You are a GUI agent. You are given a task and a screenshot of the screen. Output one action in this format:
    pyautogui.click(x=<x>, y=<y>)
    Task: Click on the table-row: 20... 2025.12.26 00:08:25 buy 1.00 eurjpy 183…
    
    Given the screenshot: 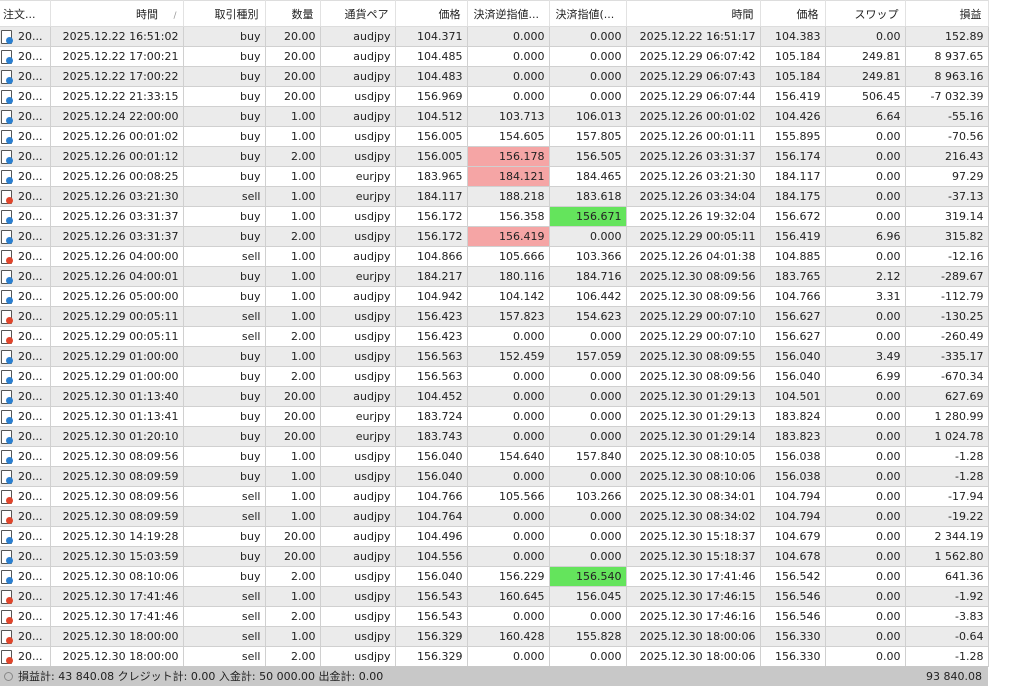 What is the action you would take?
    pyautogui.click(x=494, y=176)
    